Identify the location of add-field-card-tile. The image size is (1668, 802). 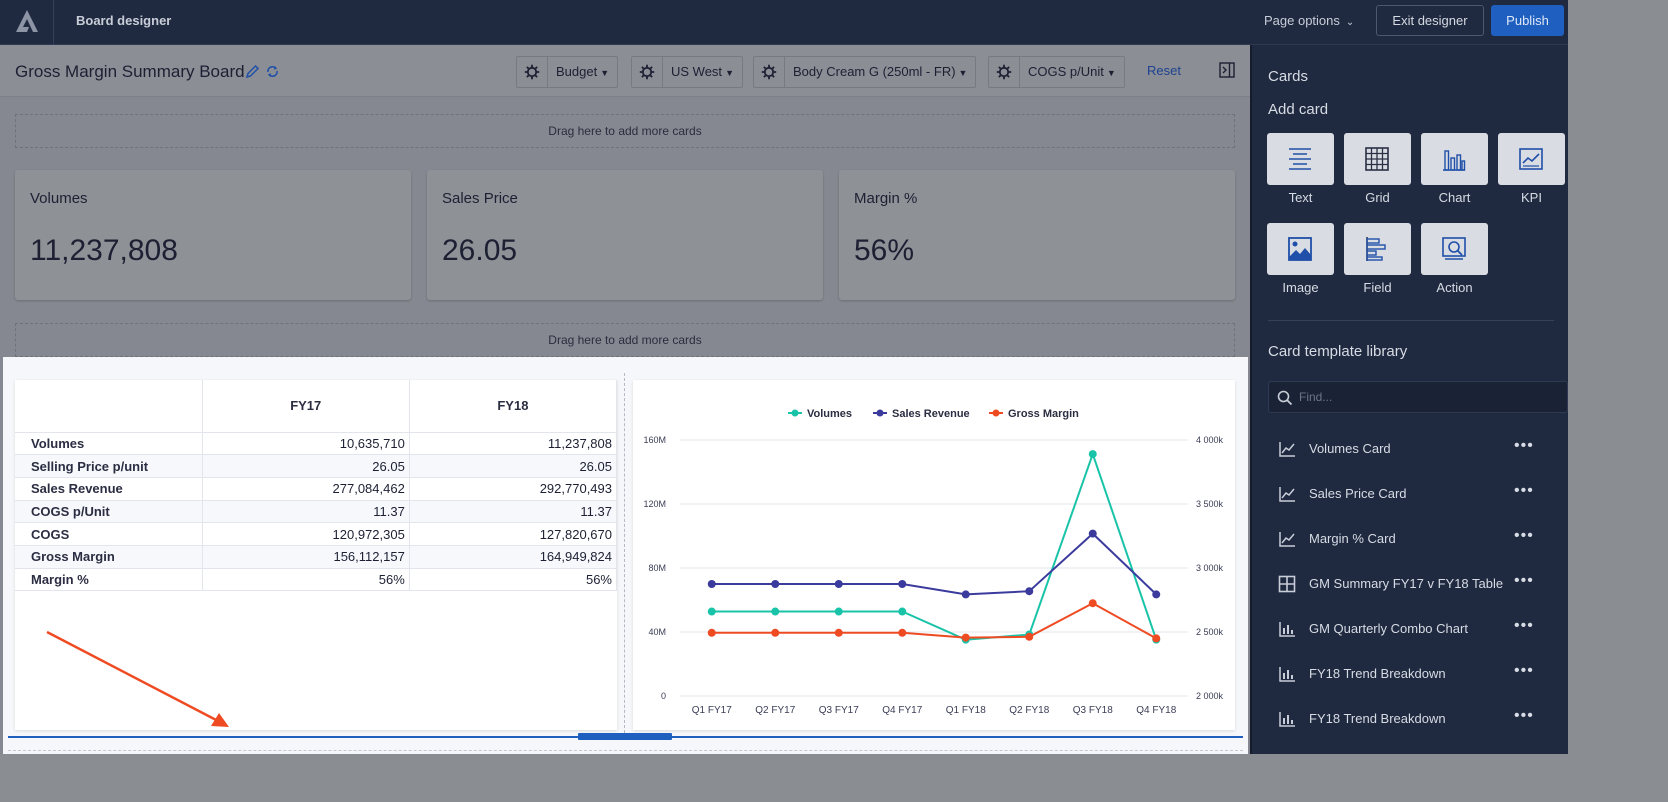
(1377, 249).